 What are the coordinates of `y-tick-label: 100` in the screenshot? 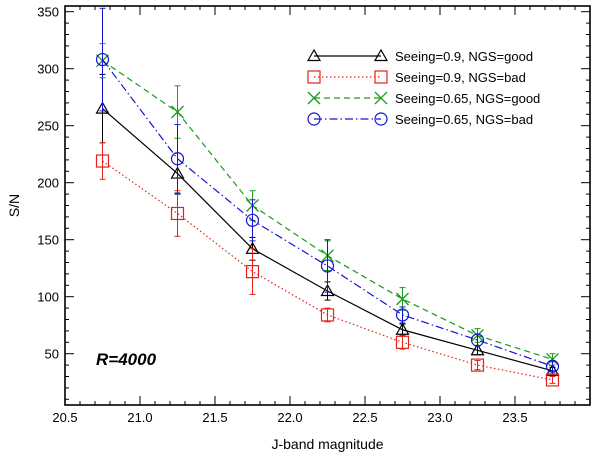 It's located at (48, 297).